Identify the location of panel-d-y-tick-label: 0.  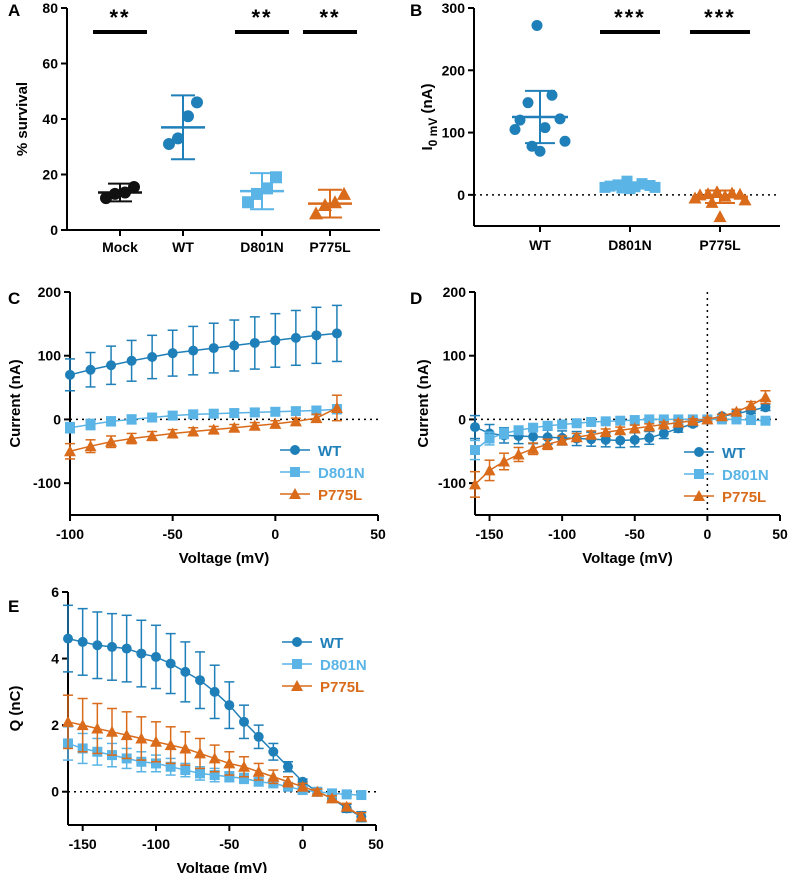
(462, 419).